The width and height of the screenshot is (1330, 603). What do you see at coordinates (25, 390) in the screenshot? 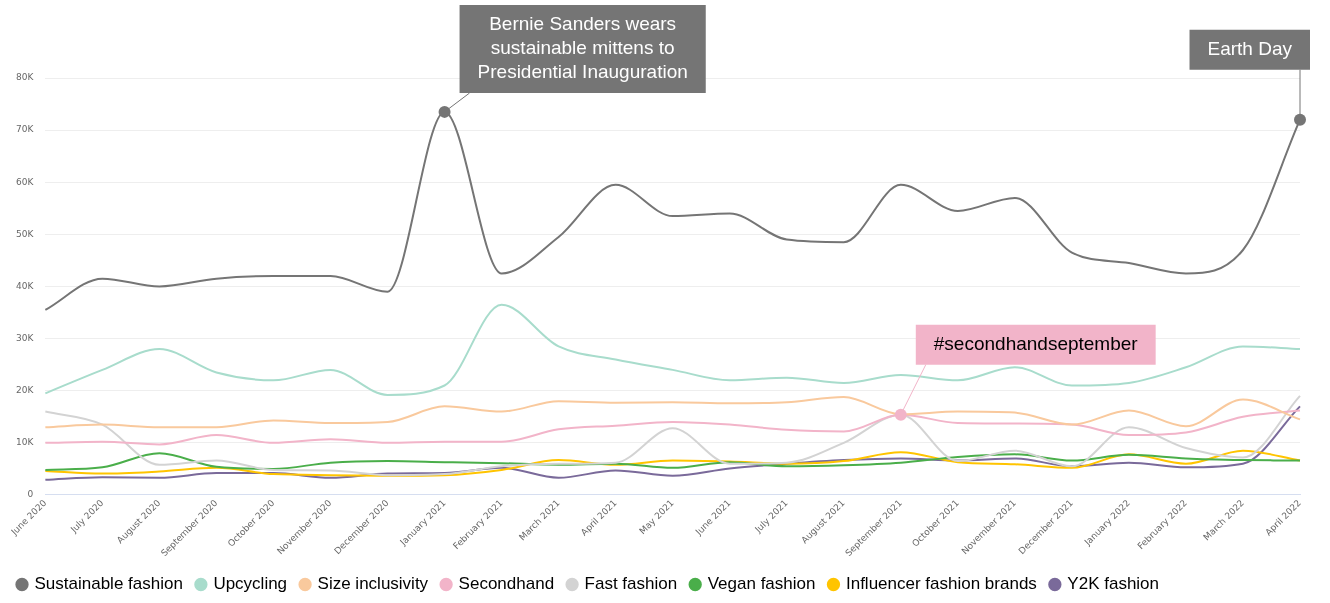
I see `y-tick-label: 20K` at bounding box center [25, 390].